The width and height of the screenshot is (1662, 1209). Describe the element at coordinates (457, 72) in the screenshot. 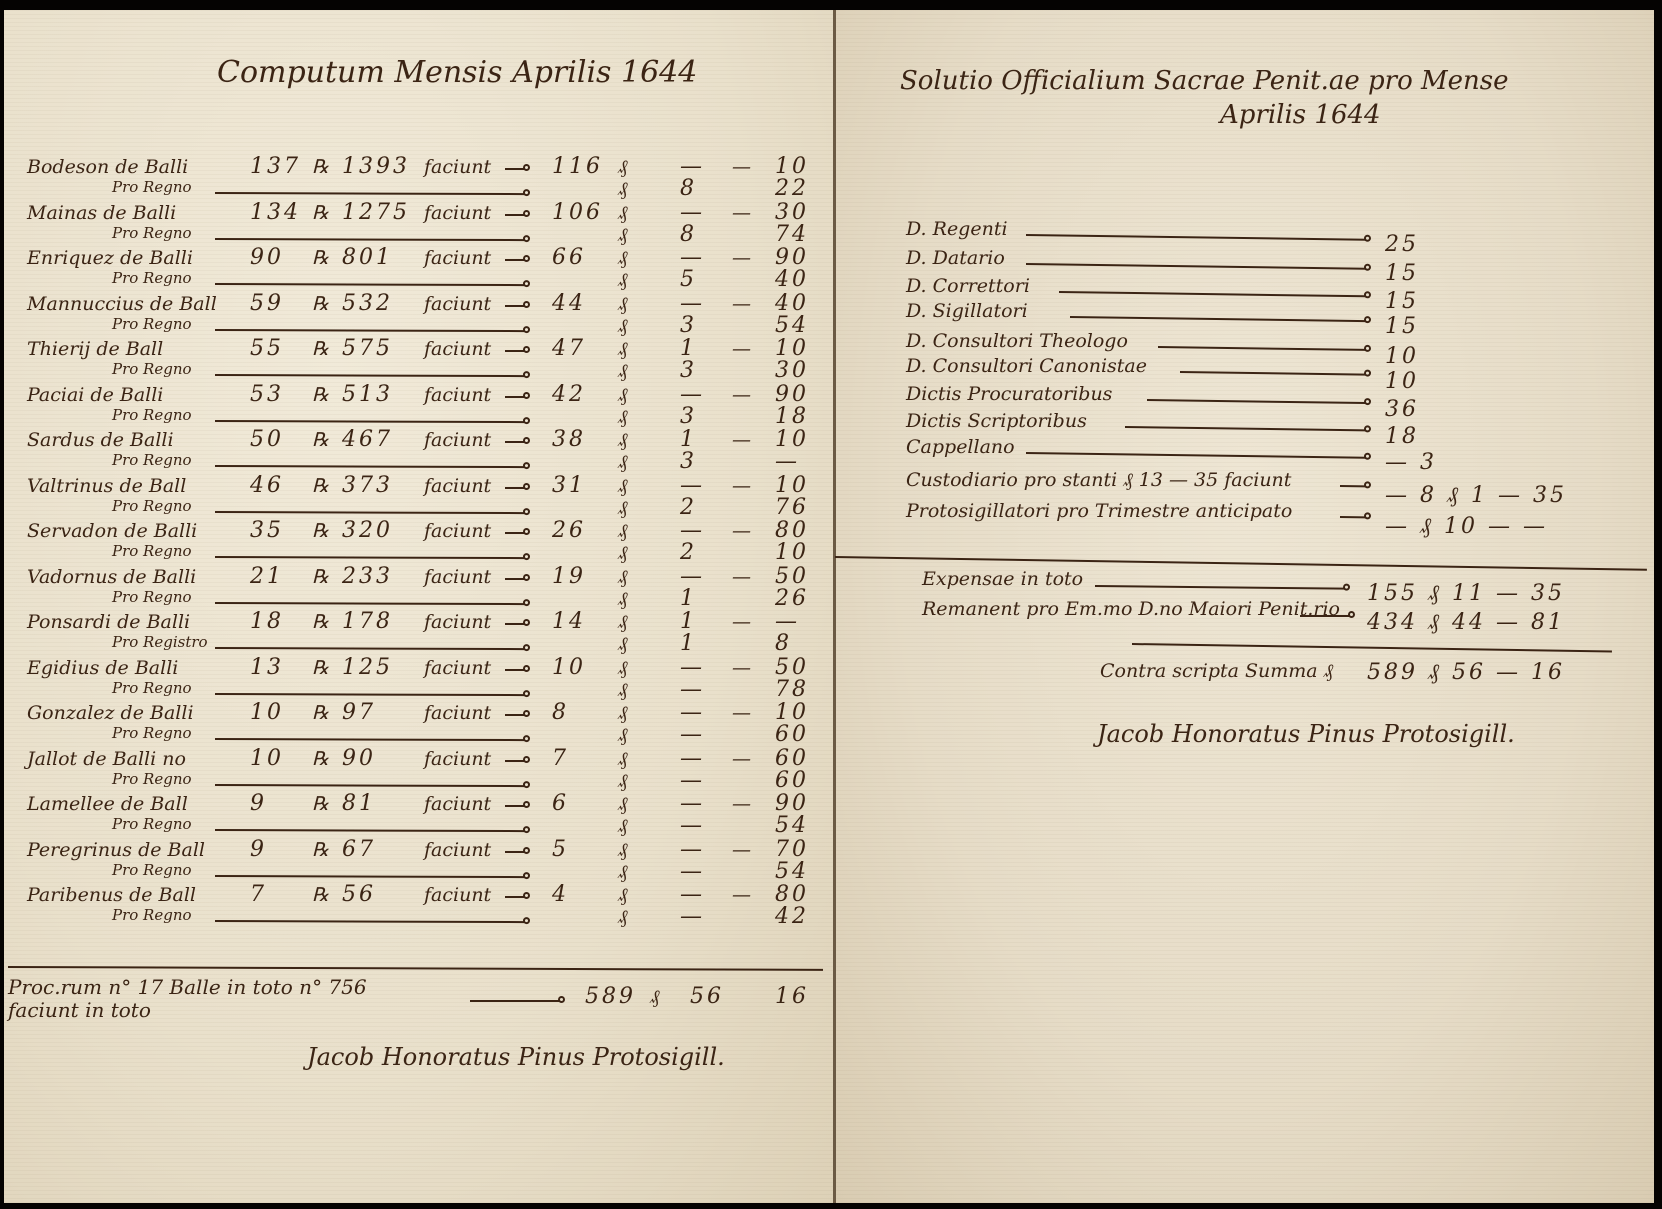

I see `left-page-title: Computum Mensis Aprilis 1644` at that location.